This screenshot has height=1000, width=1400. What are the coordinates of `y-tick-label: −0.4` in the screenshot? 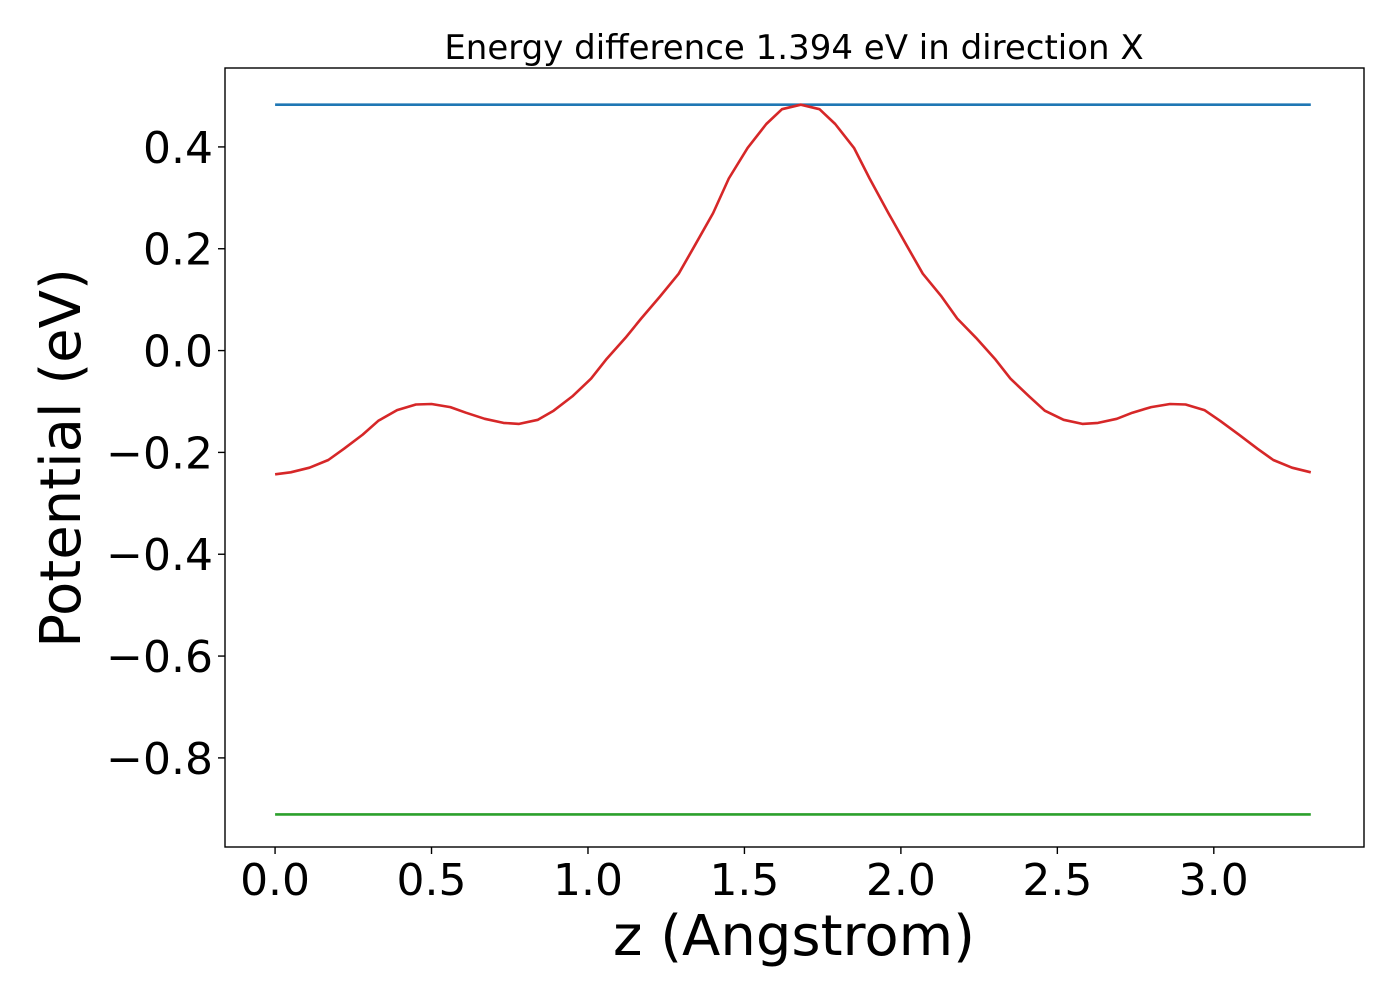 It's located at (159, 555).